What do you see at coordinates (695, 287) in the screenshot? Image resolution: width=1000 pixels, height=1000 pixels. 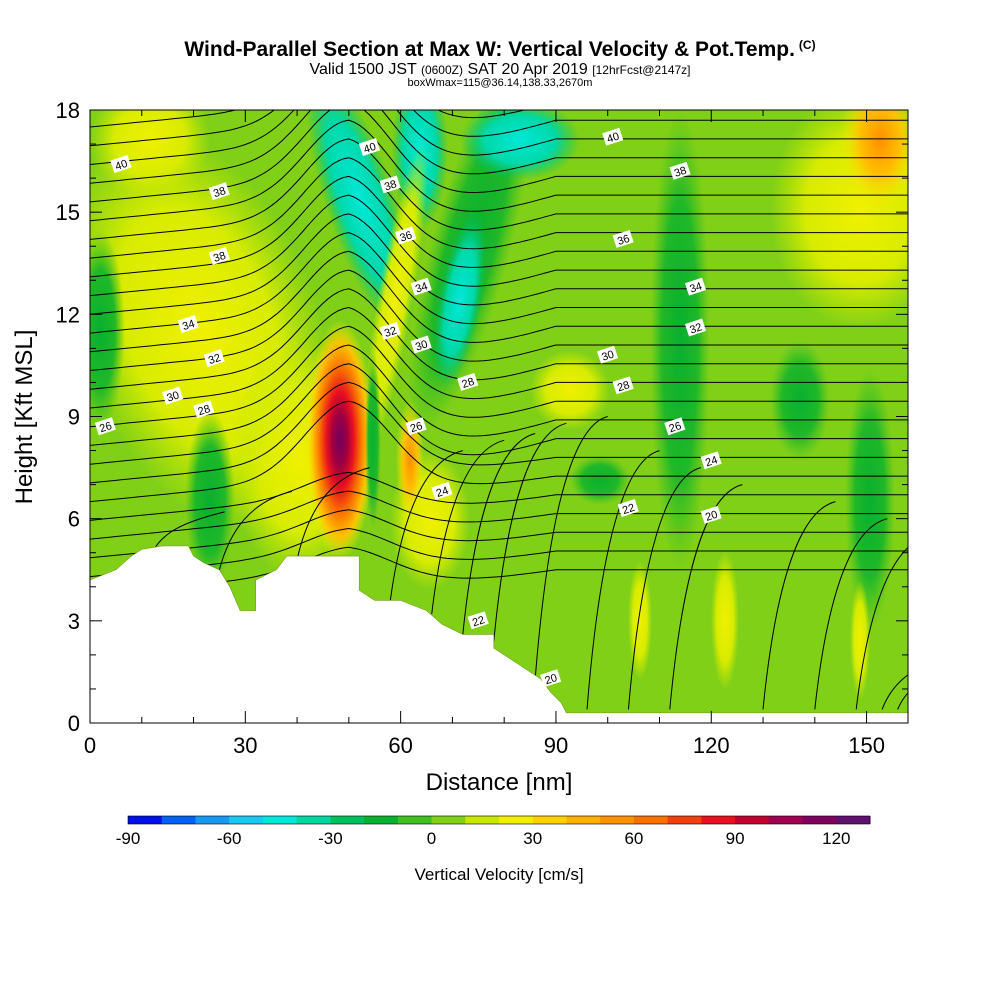 I see `contour-label-text: 34` at bounding box center [695, 287].